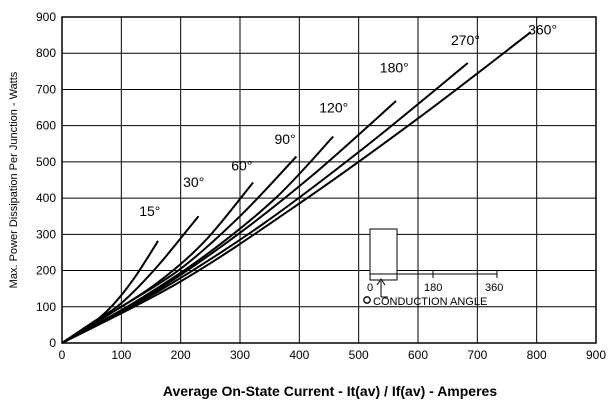 The height and width of the screenshot is (404, 608). I want to click on y-tick-labels: 0 100 200 300 400 500 600 700 800 900, so click(46, 180).